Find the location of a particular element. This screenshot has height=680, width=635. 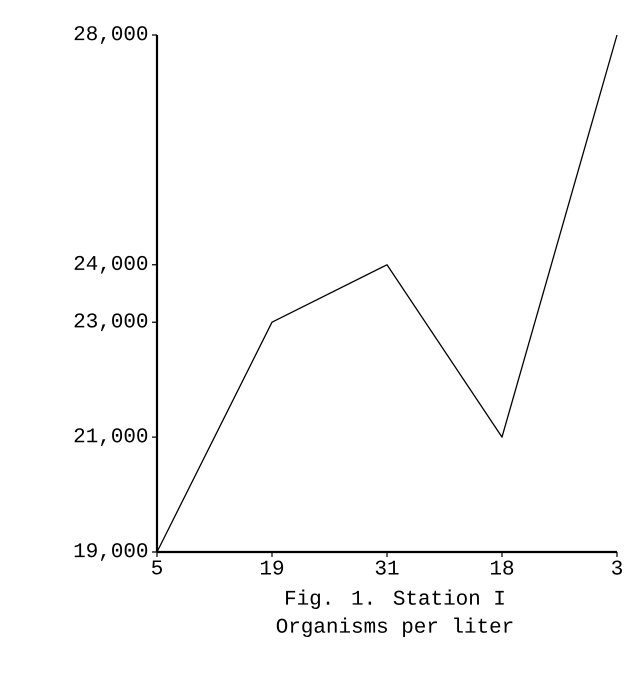

y-tick-label: 24,000 is located at coordinates (111, 265).